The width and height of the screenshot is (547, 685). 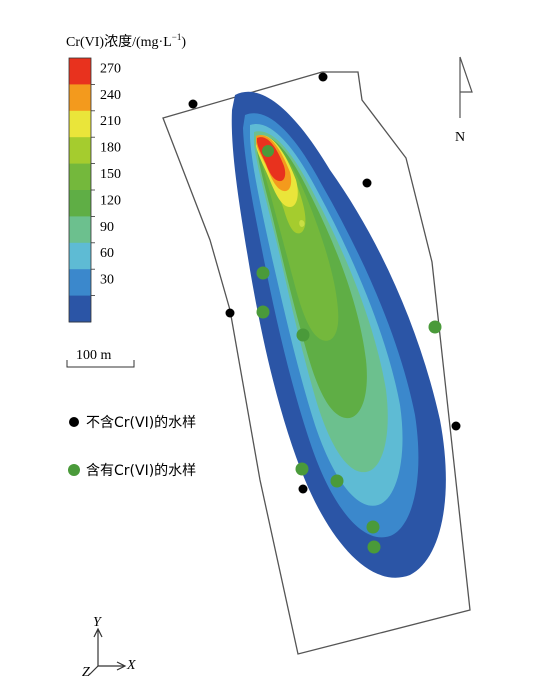 I want to click on legend-title-suffix: ), so click(x=183, y=42).